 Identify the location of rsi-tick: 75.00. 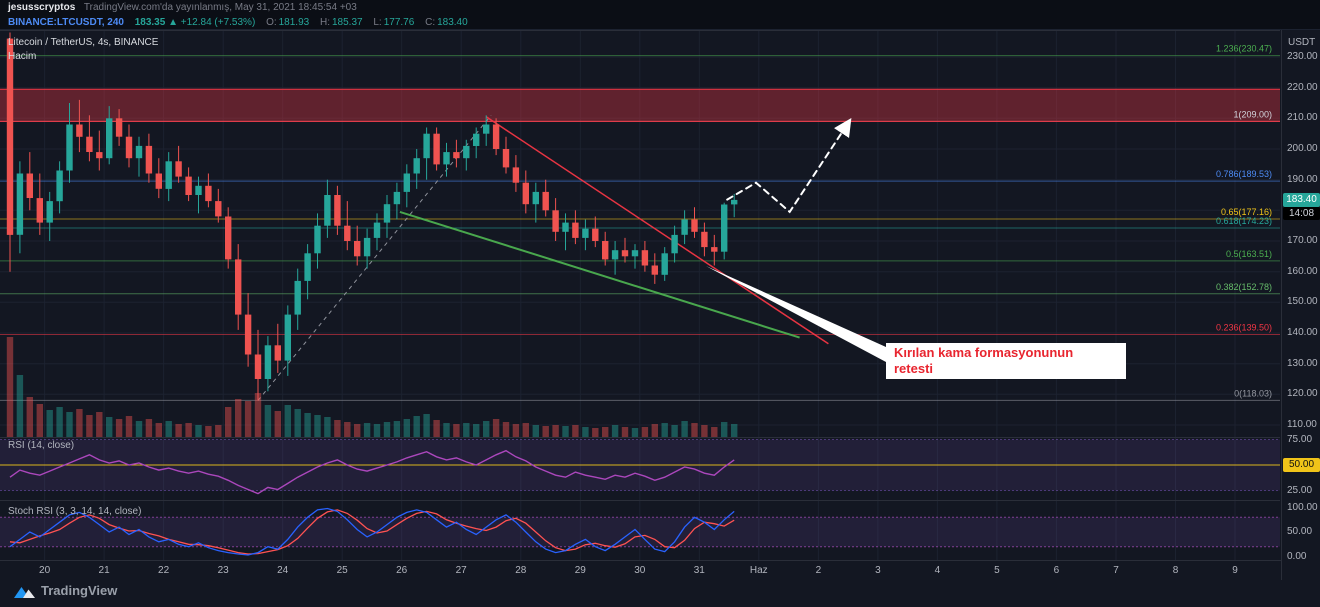
(1300, 439).